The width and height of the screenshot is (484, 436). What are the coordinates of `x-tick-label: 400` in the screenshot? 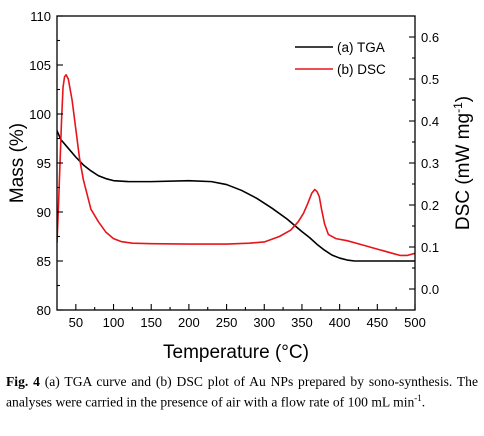 It's located at (340, 322).